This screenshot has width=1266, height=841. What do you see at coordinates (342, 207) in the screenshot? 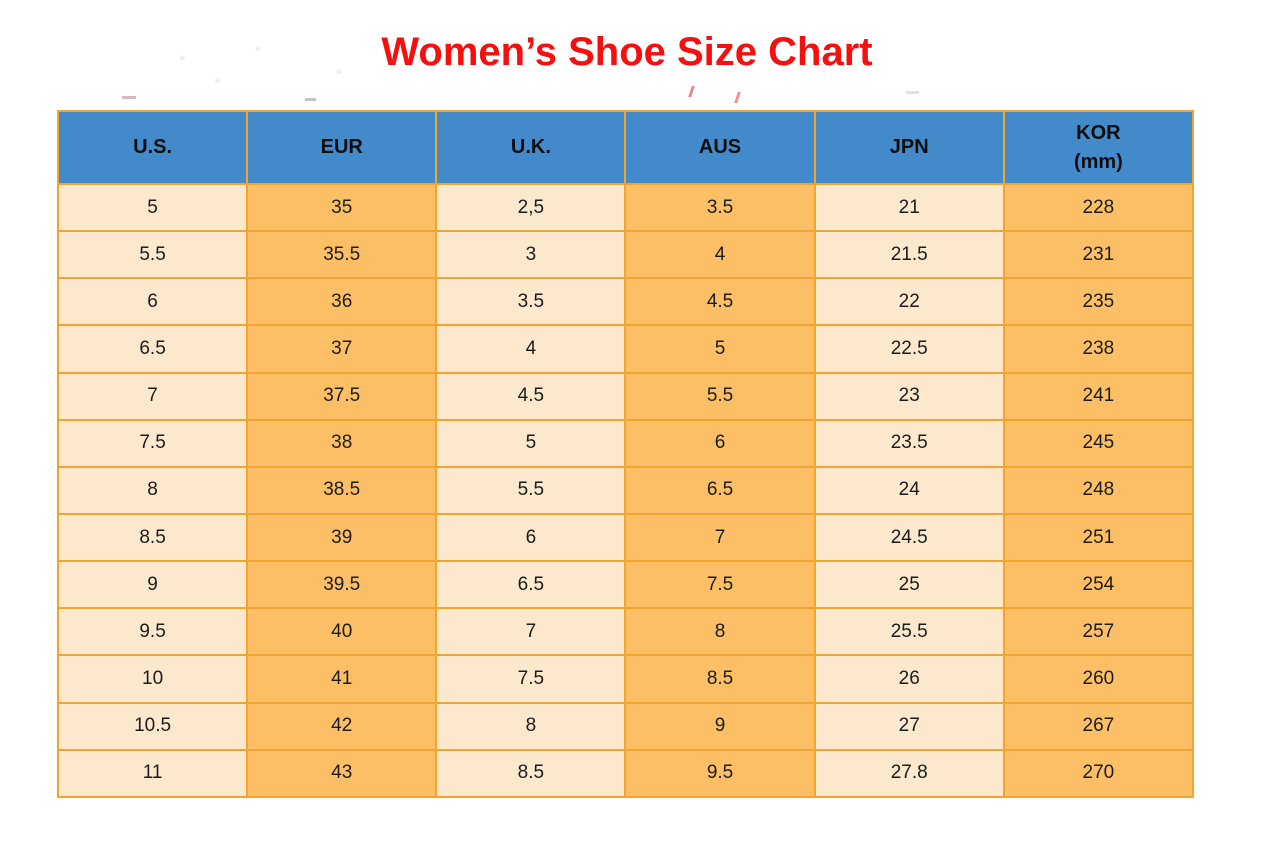
I see `table-cell: 35` at bounding box center [342, 207].